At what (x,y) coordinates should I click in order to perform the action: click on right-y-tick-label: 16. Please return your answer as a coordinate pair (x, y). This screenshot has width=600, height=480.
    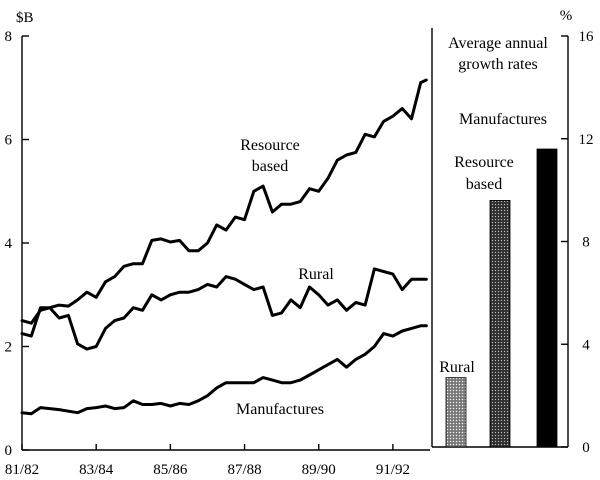
    Looking at the image, I should click on (587, 37).